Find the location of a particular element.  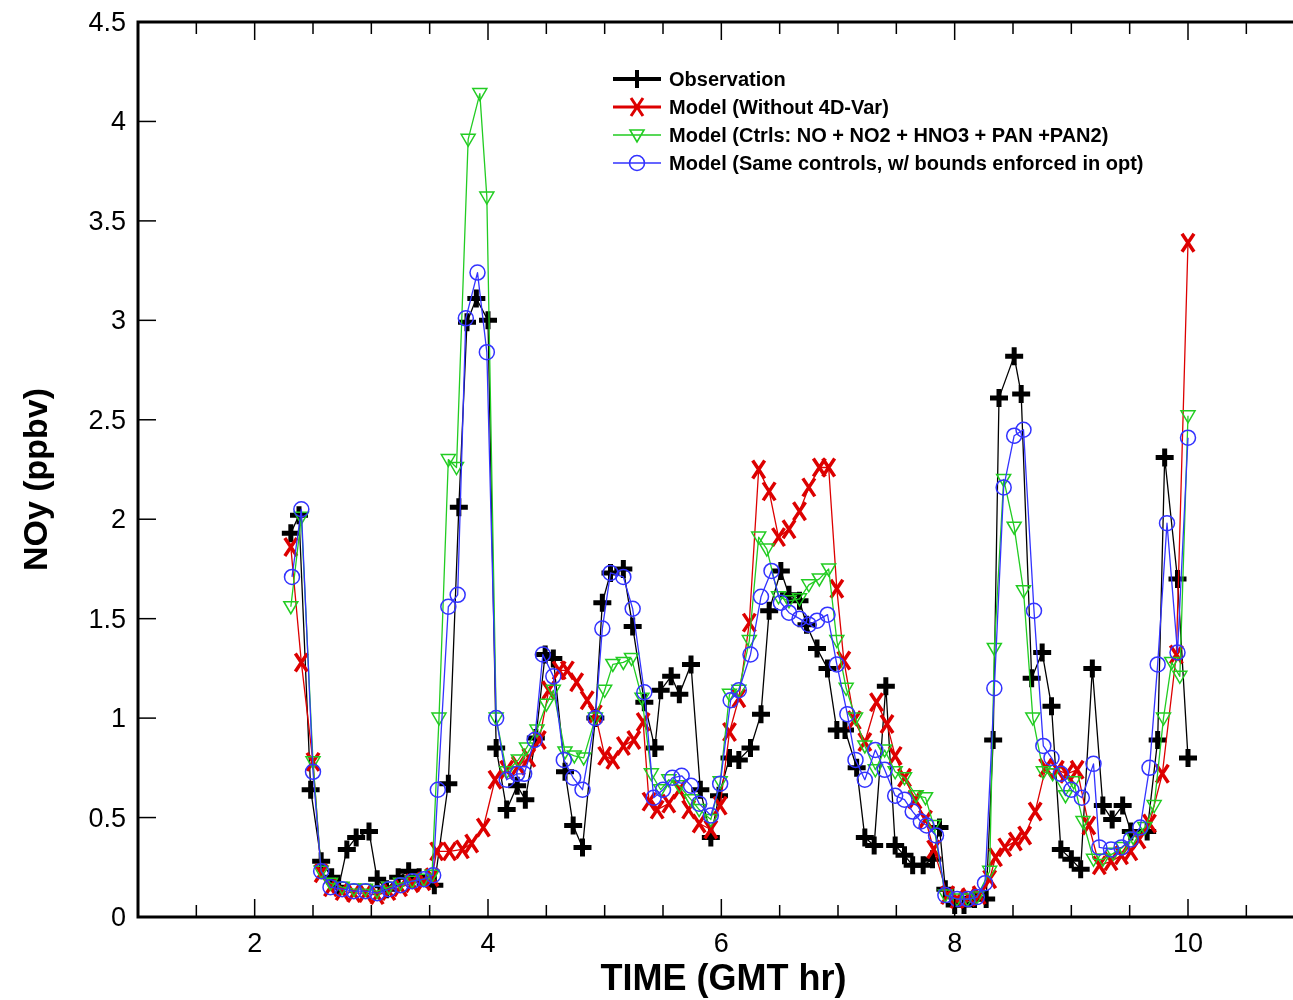

legend-label: Model (Same controls, w/ bounds enforced in opt) is located at coordinates (906, 163).